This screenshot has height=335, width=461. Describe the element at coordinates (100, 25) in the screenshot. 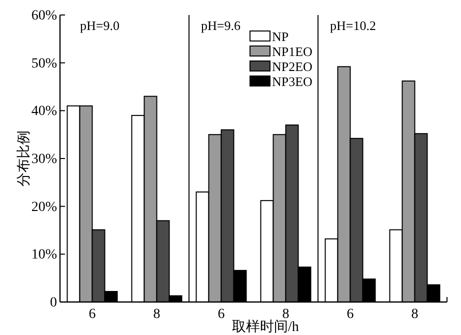

I see `annotation: pH=9.0` at that location.